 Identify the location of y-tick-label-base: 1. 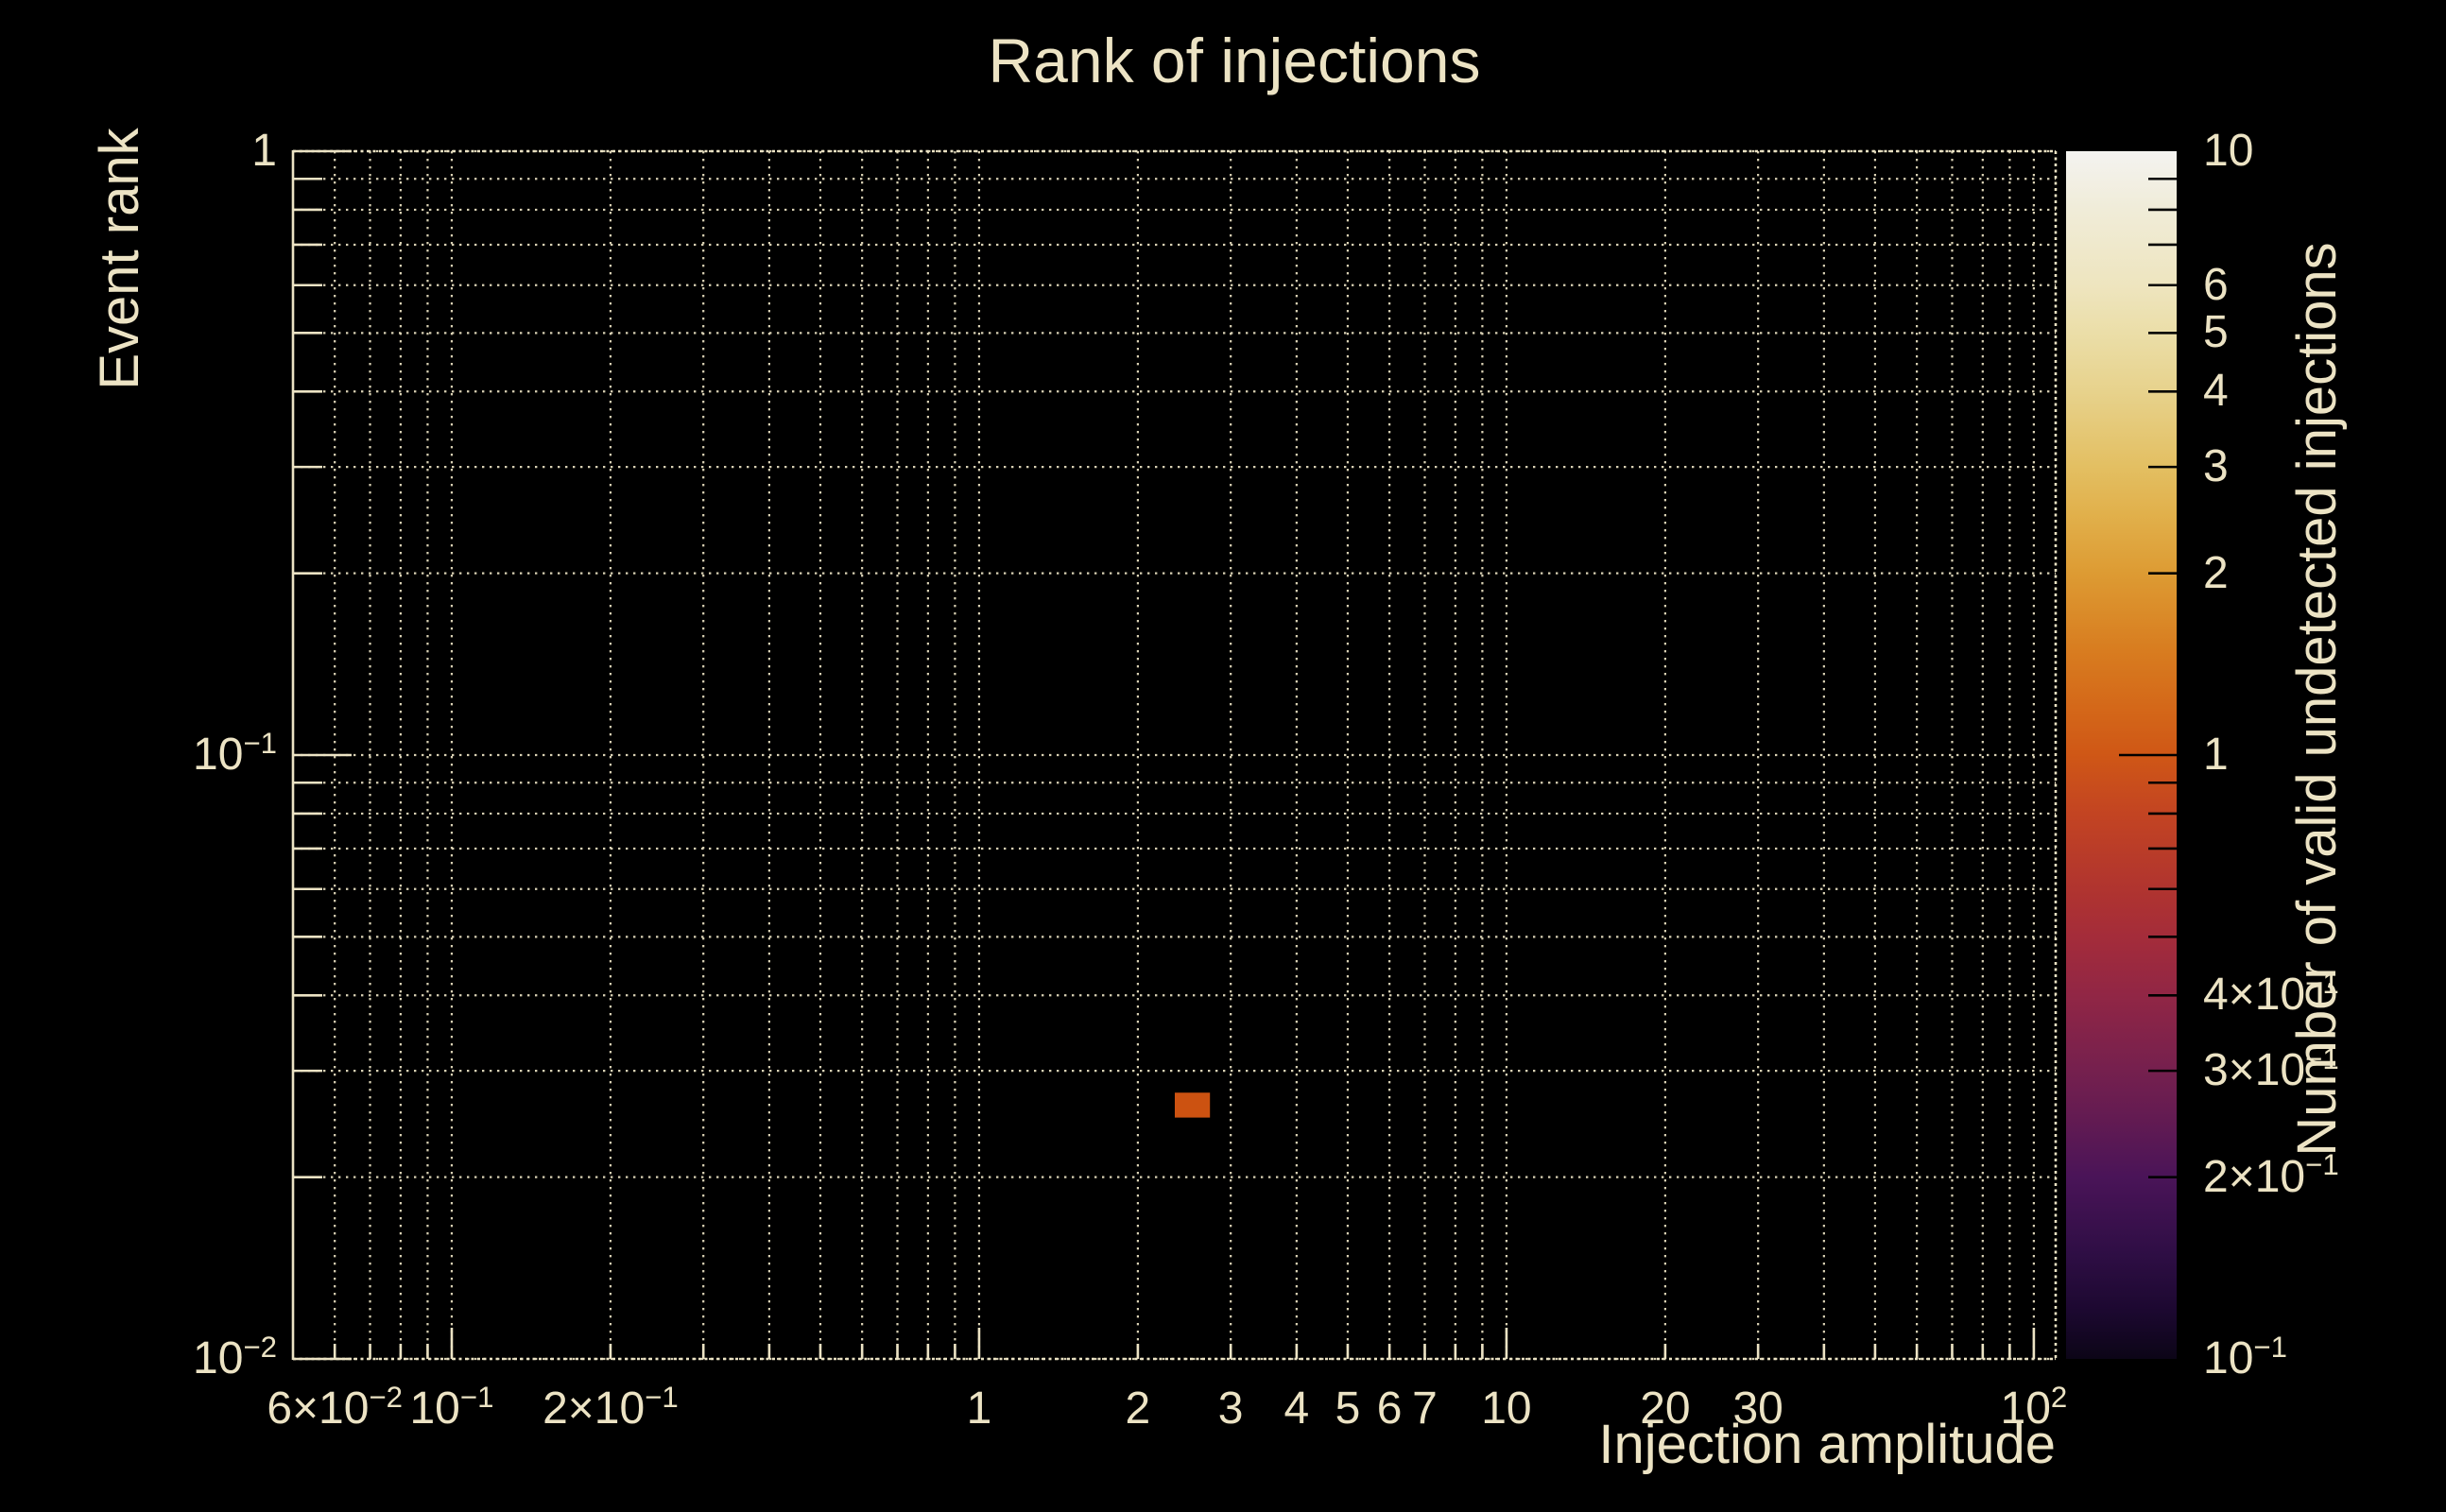
(264, 151).